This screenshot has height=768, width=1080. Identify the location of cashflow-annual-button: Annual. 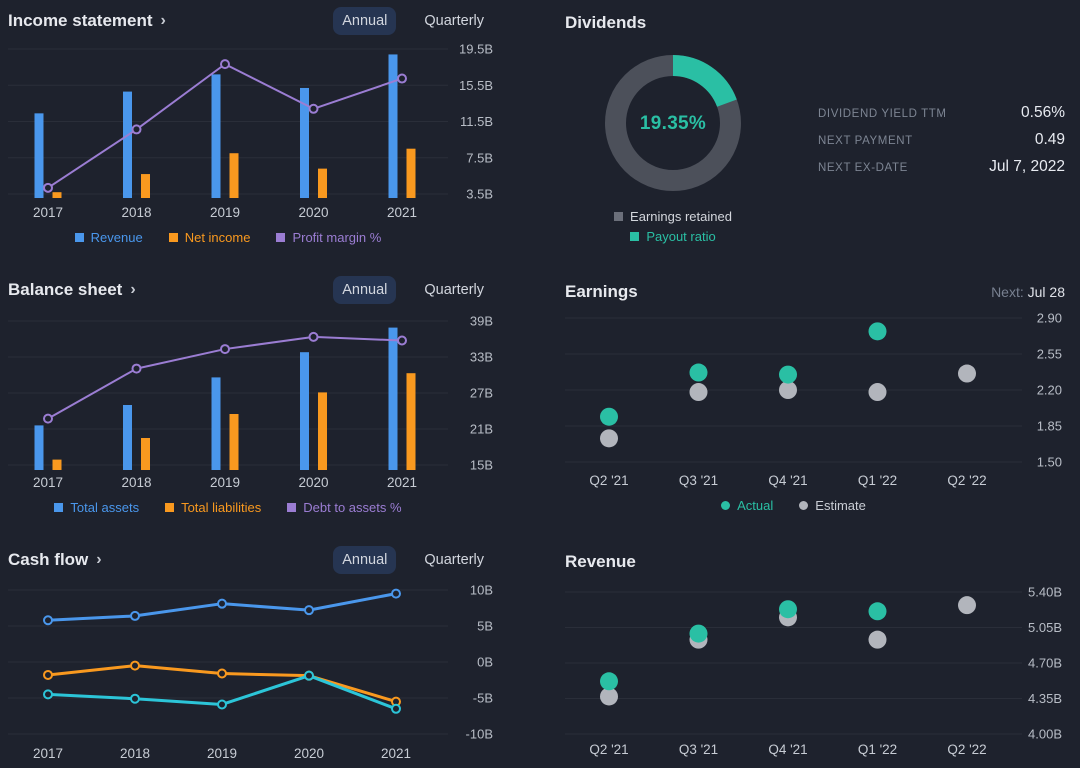
(365, 560).